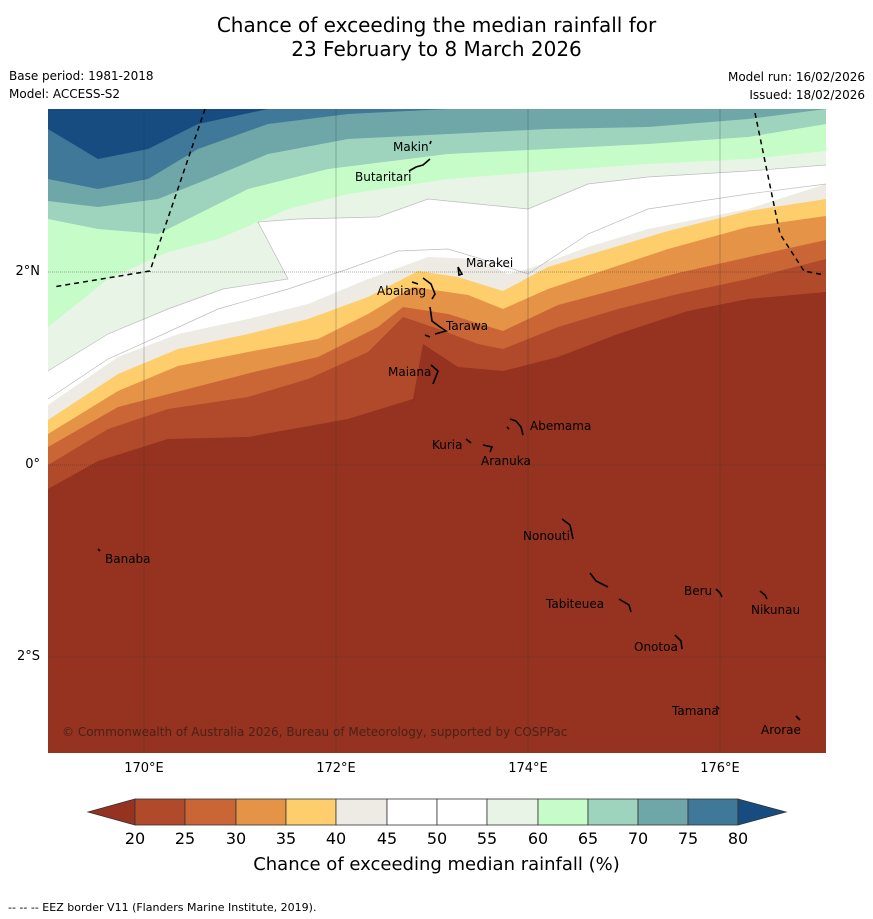 The width and height of the screenshot is (873, 919). I want to click on place-label: Aranuka, so click(506, 461).